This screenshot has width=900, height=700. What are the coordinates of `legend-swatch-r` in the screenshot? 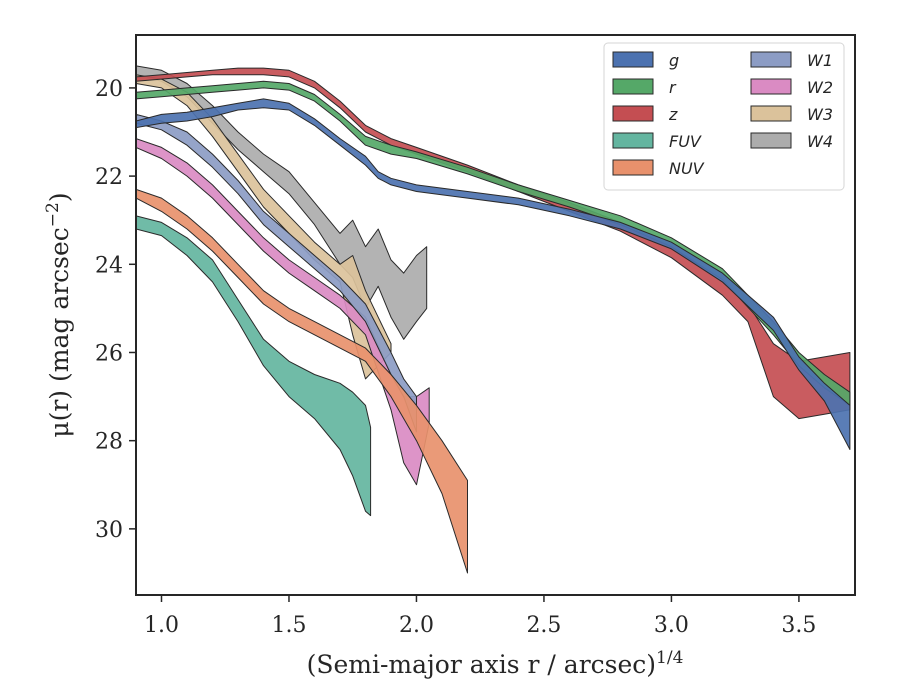 It's located at (633, 86).